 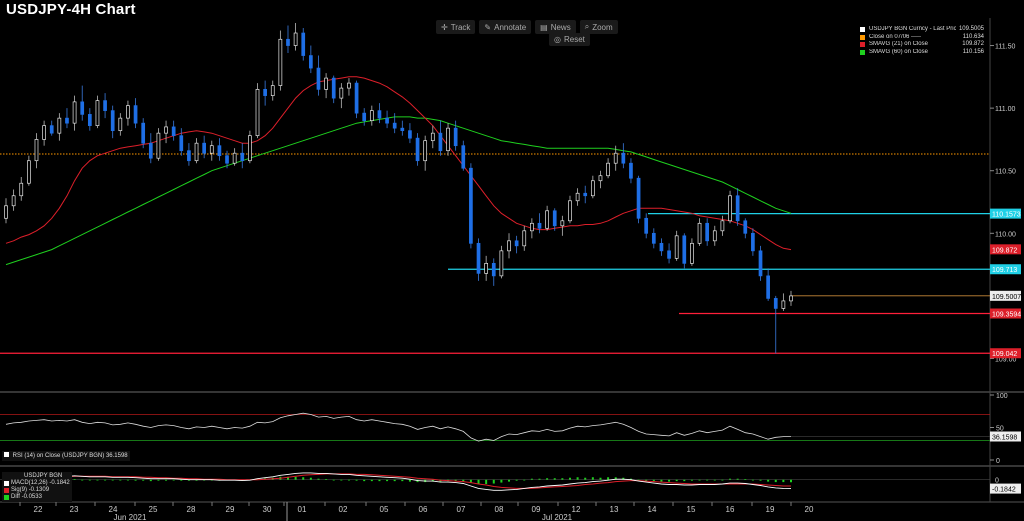 I want to click on zoom-label: Zoom, so click(x=602, y=27).